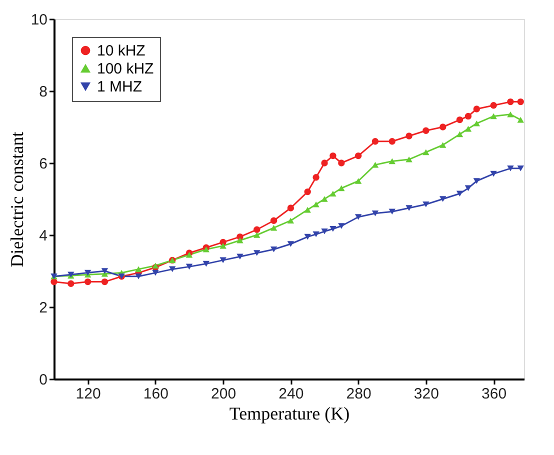  I want to click on x-tick-label: 120, so click(88, 394).